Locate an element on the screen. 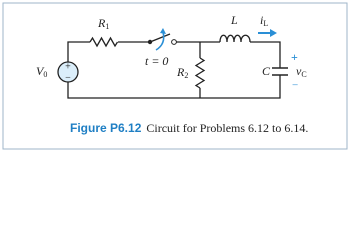 Image resolution: width=350 pixels, height=240 pixels. r1-label: R1 is located at coordinates (103, 23).